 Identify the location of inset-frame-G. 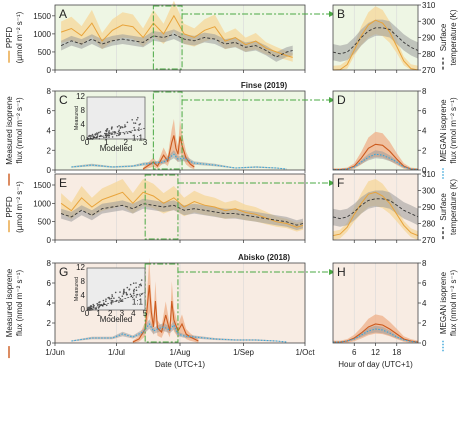
(116, 289).